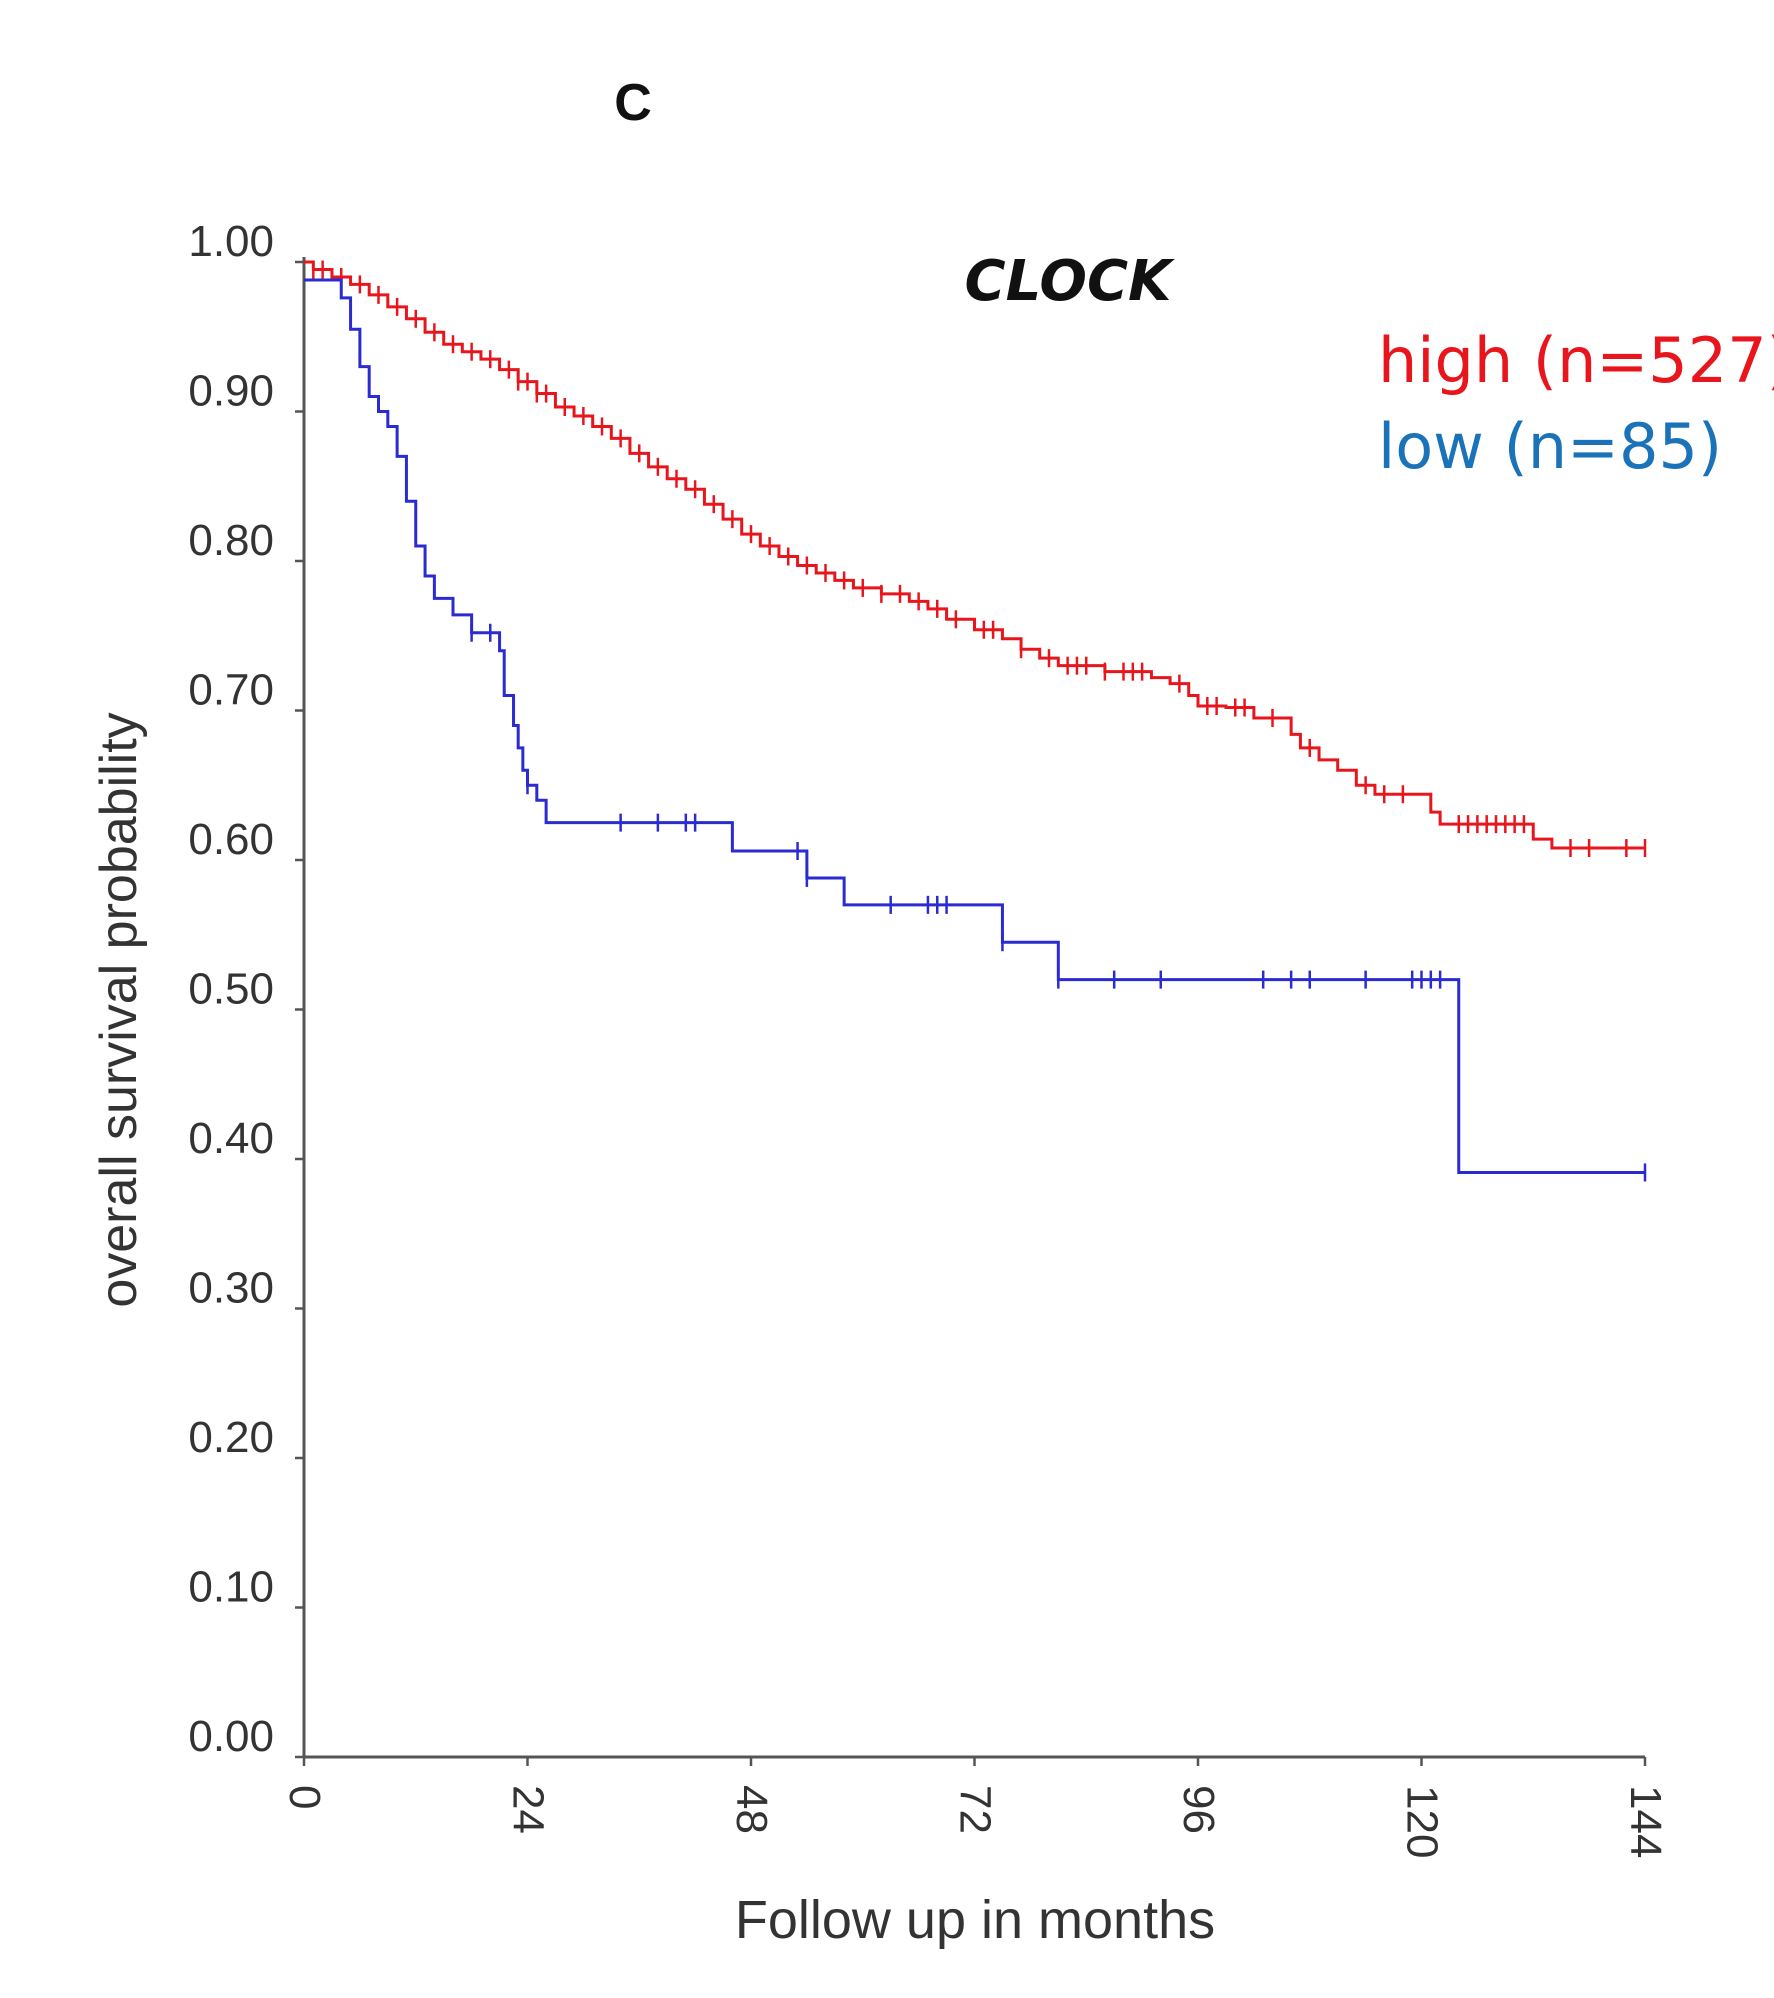 The height and width of the screenshot is (1998, 1774). What do you see at coordinates (119, 1009) in the screenshot?
I see `y-axis-label: overall survival probability` at bounding box center [119, 1009].